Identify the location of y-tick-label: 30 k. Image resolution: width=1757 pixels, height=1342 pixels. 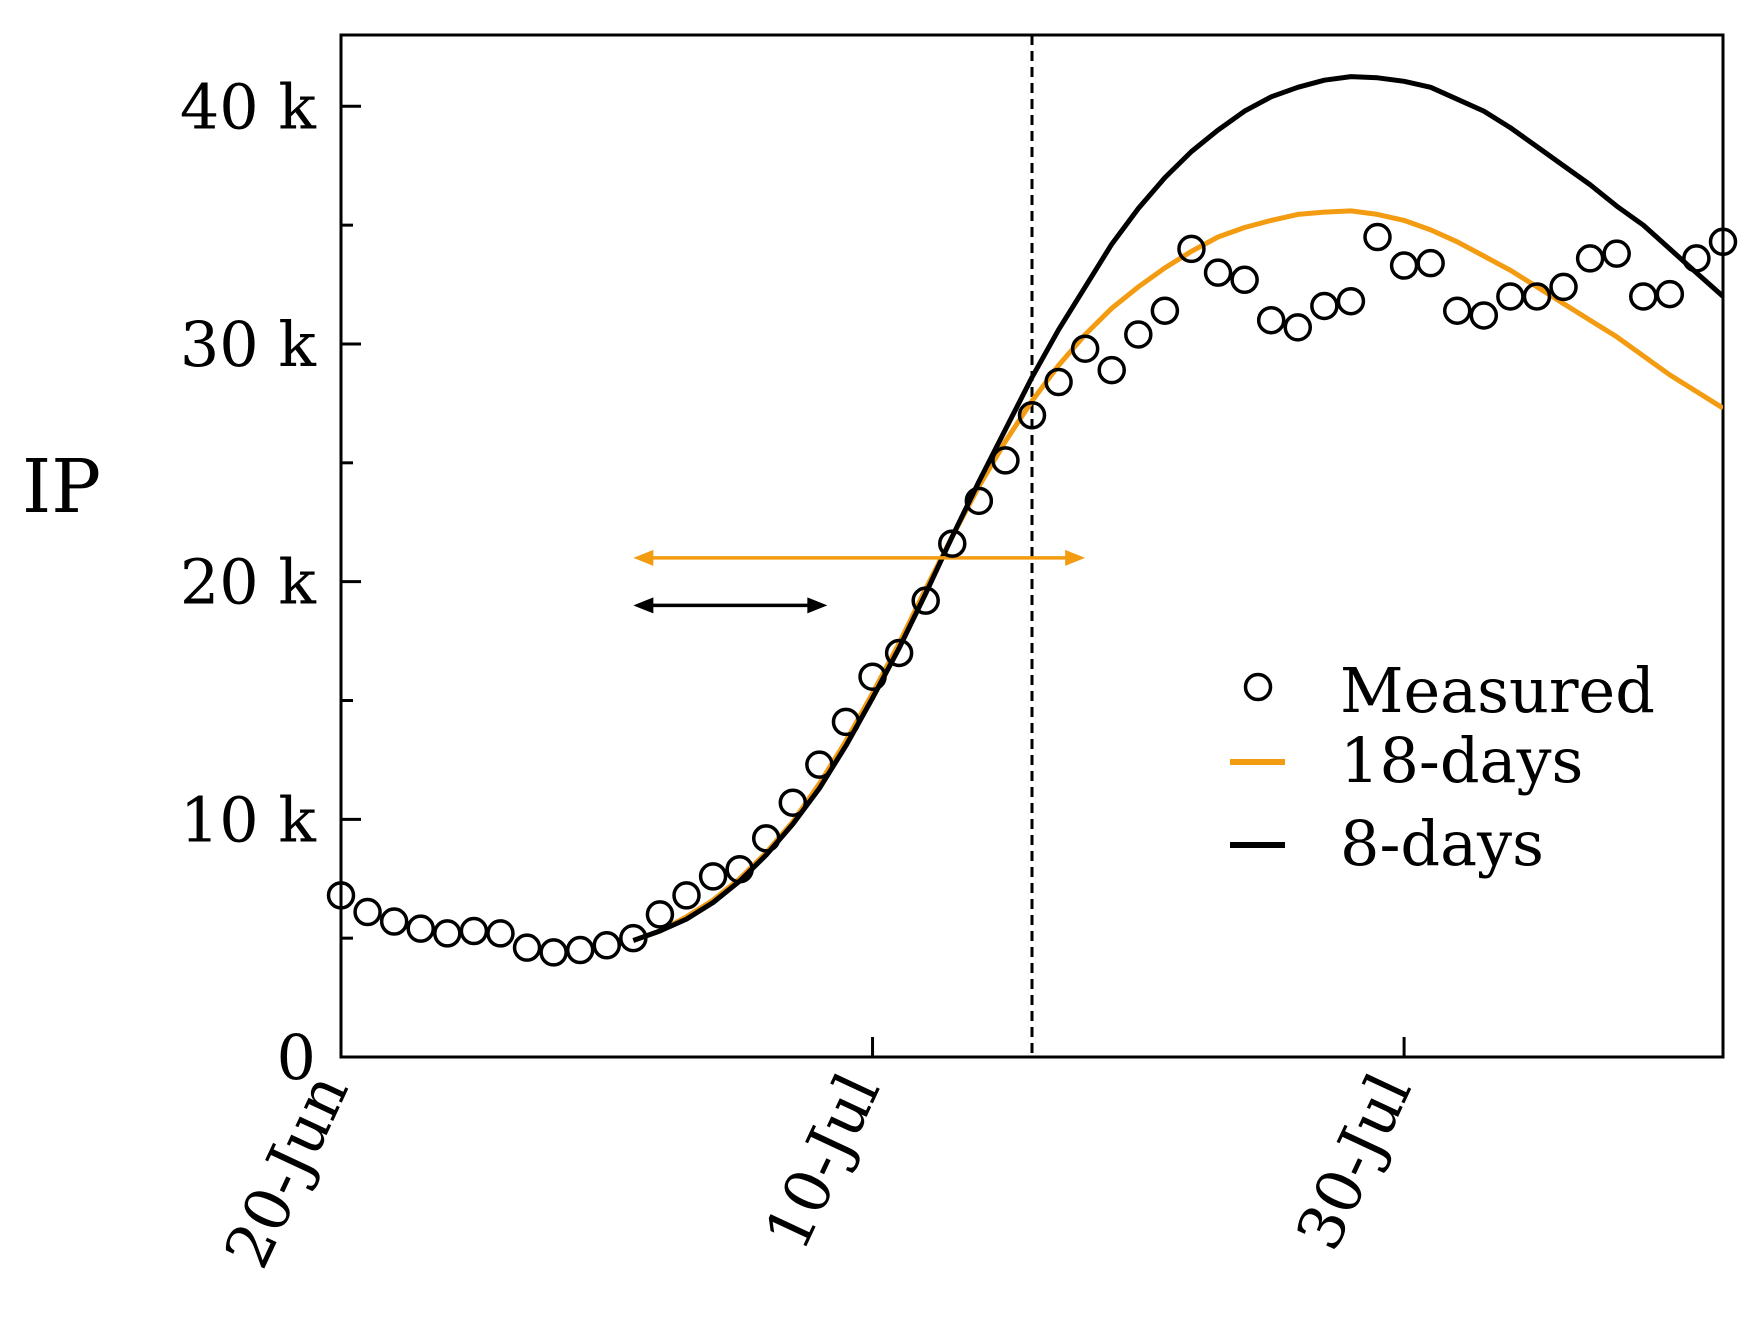
(248, 344).